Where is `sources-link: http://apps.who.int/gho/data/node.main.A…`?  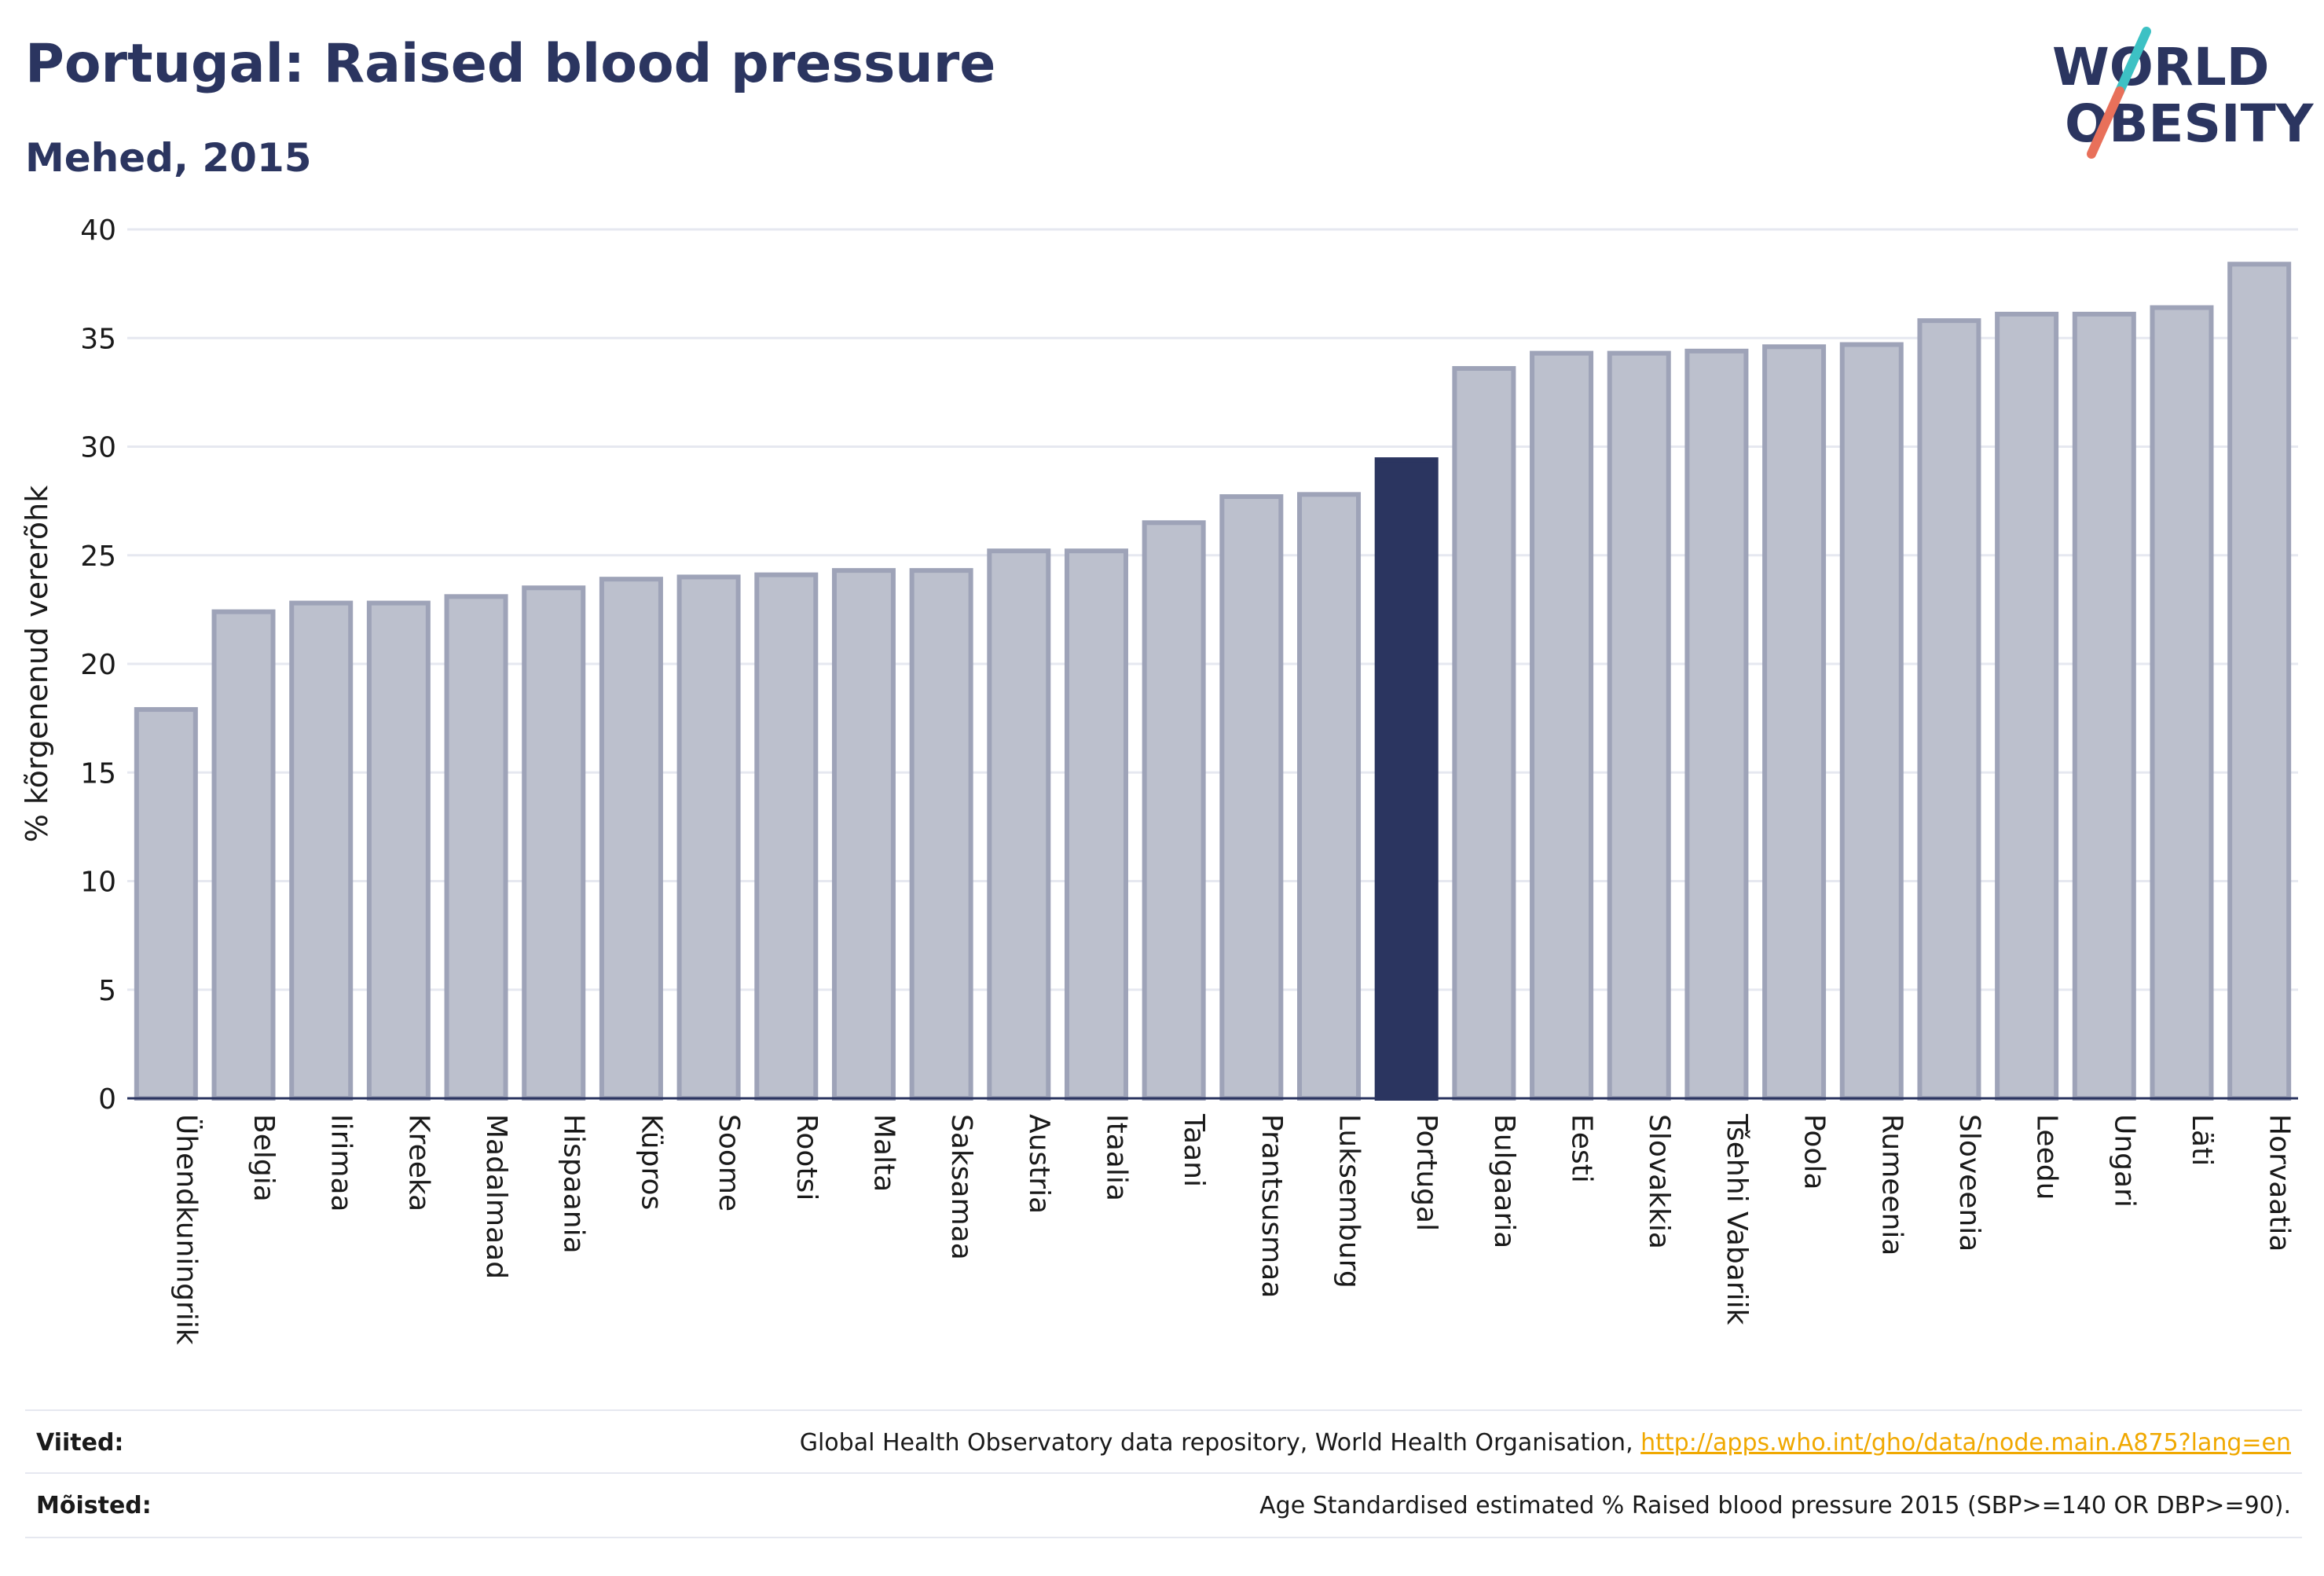 sources-link: http://apps.who.int/gho/data/node.main.A… is located at coordinates (1965, 1442).